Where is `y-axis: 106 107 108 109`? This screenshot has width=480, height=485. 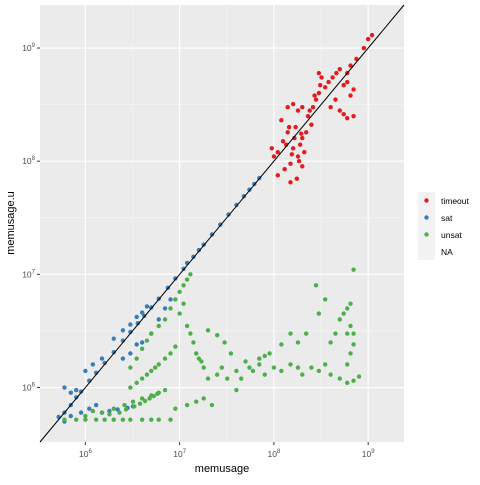
y-axis: 106 107 108 109 is located at coordinates (31, 218).